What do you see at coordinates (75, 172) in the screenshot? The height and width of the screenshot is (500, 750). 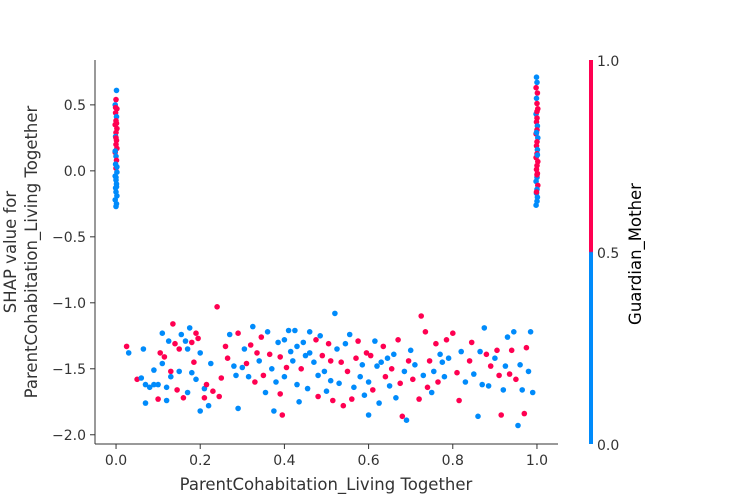 I see `y-tick-label: 0.0` at bounding box center [75, 172].